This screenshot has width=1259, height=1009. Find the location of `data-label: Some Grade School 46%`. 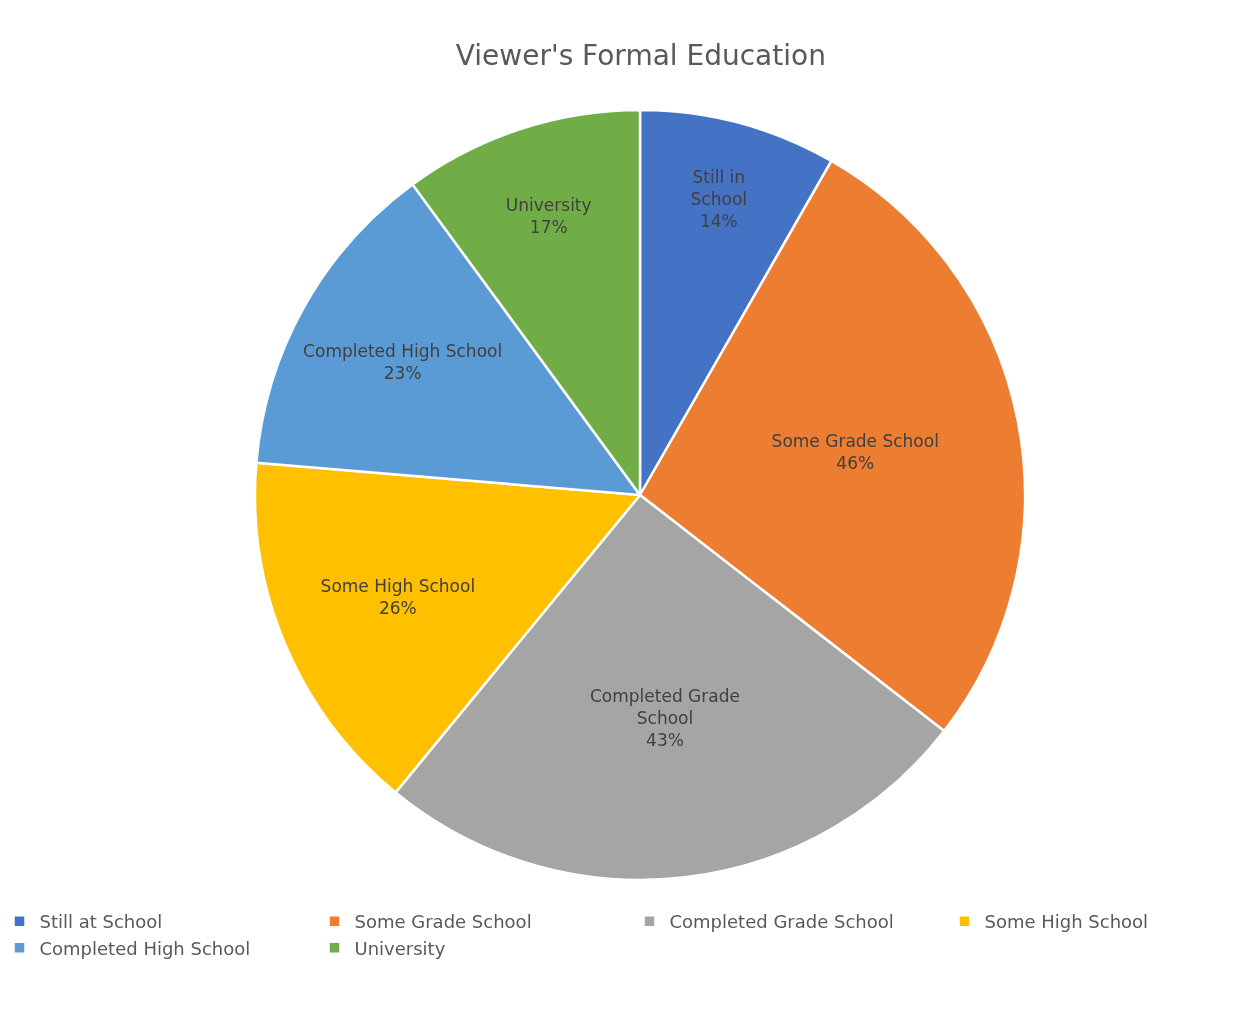

data-label: Some Grade School 46% is located at coordinates (855, 452).